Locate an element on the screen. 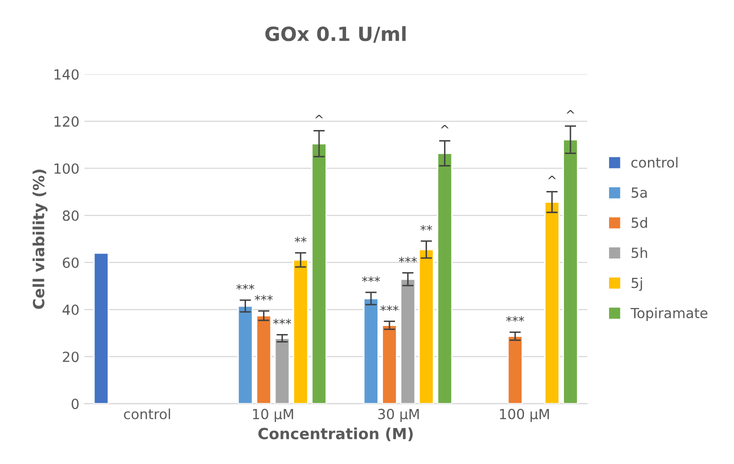  x-tick-label: 100 µM is located at coordinates (524, 415).